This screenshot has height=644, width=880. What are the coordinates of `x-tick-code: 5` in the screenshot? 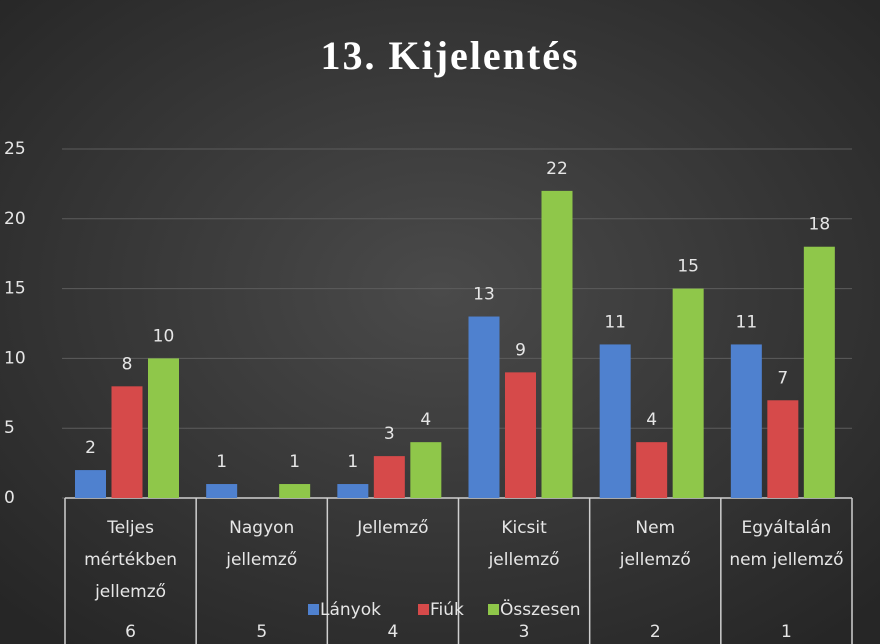 It's located at (261, 632).